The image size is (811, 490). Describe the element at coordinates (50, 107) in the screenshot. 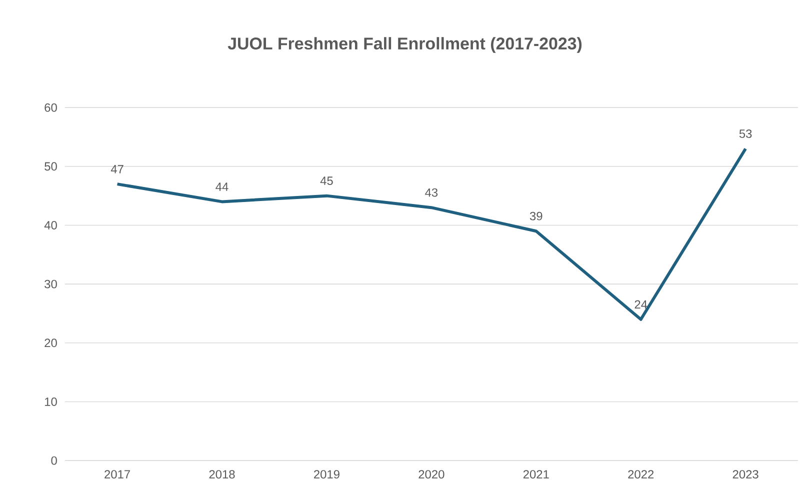

I see `y-tick-label: 60` at that location.